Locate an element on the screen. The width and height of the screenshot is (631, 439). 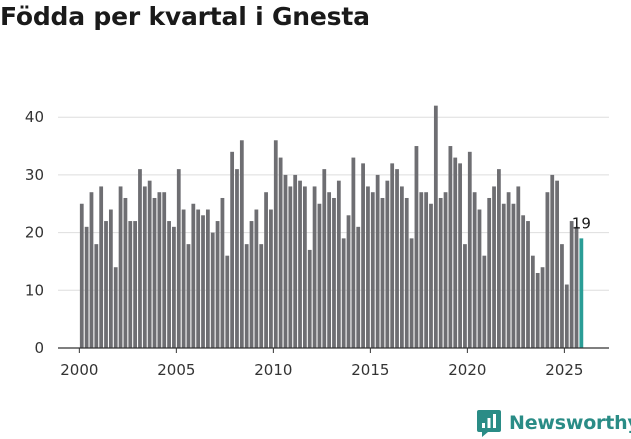
x-tick-label: 2020 is located at coordinates (467, 370).